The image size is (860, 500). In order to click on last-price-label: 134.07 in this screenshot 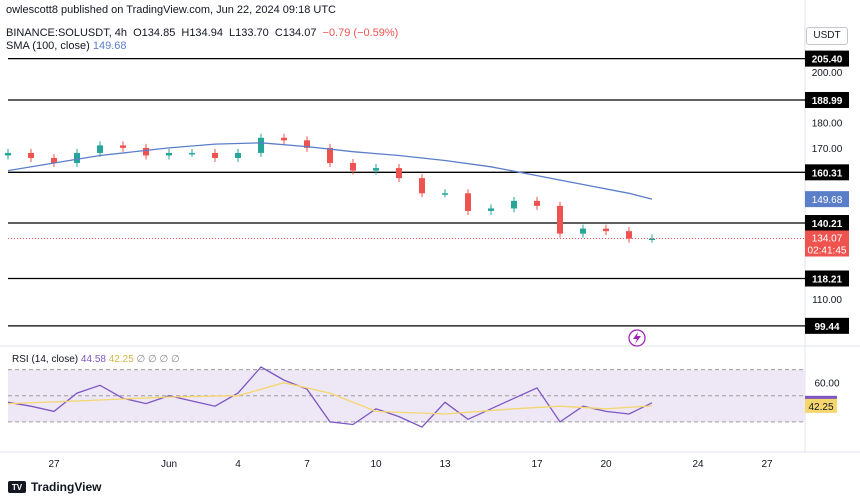, I will do `click(827, 239)`.